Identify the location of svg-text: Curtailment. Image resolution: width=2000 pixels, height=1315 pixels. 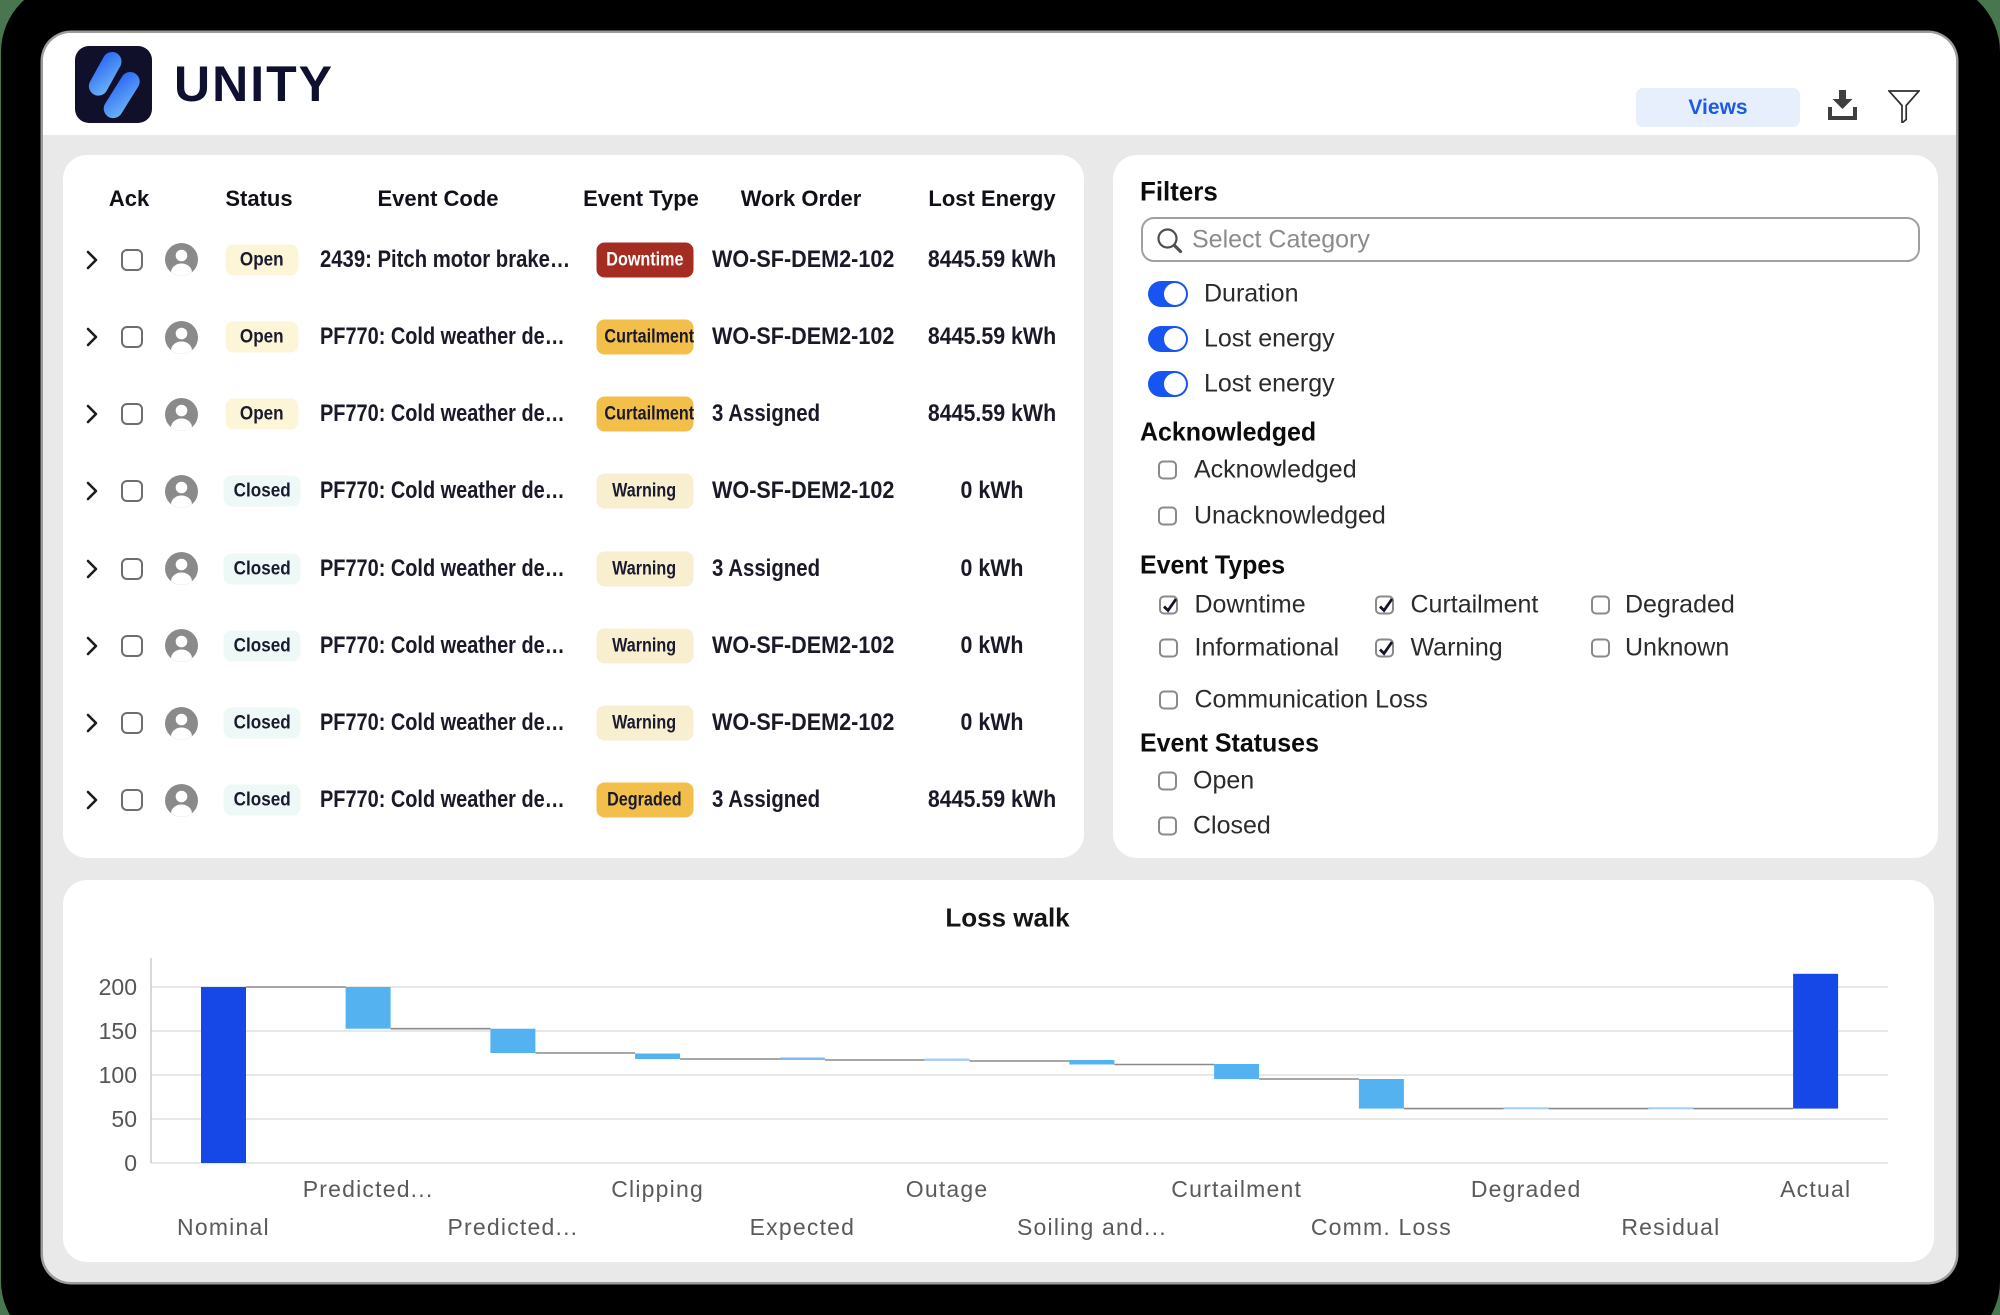
(1236, 1189).